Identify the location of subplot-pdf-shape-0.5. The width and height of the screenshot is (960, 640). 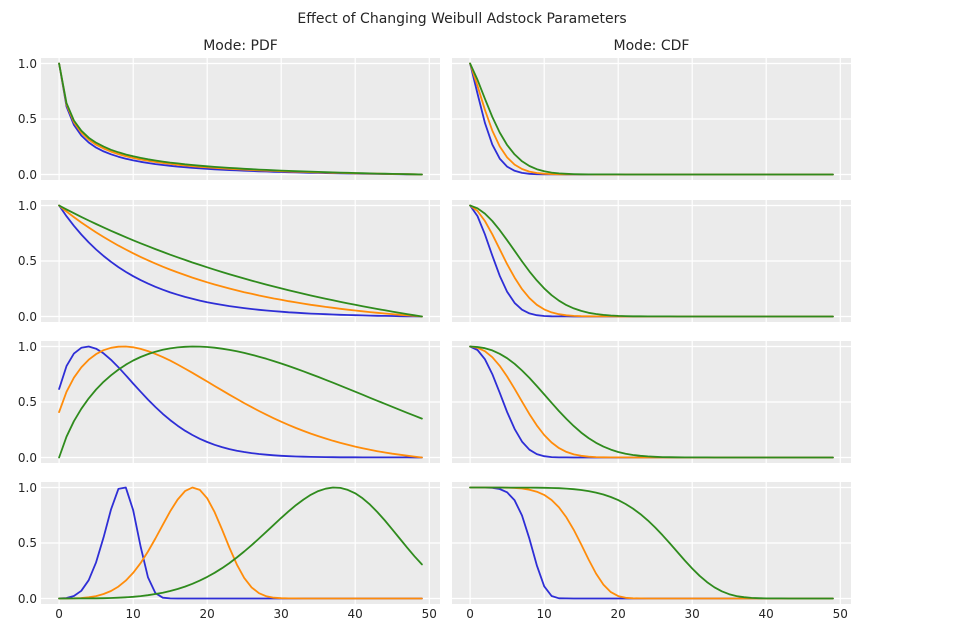
(240, 119).